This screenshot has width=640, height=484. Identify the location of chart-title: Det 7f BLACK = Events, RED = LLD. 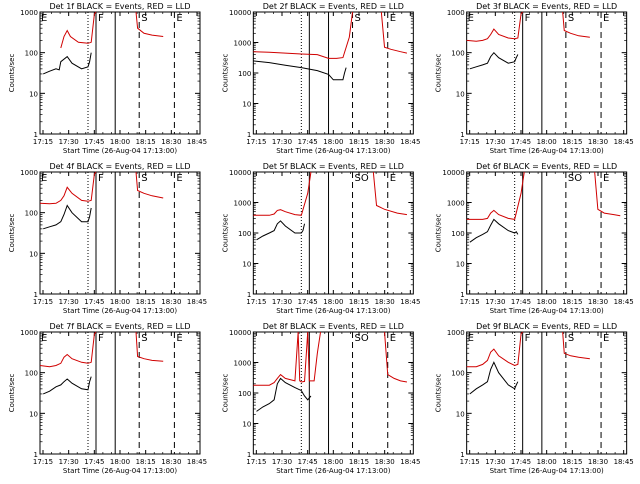
(119, 326).